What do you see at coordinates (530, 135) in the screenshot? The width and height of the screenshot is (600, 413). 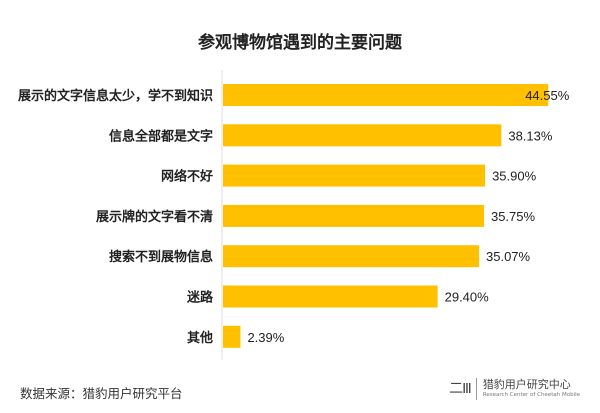 I see `data-label: 38.13%` at bounding box center [530, 135].